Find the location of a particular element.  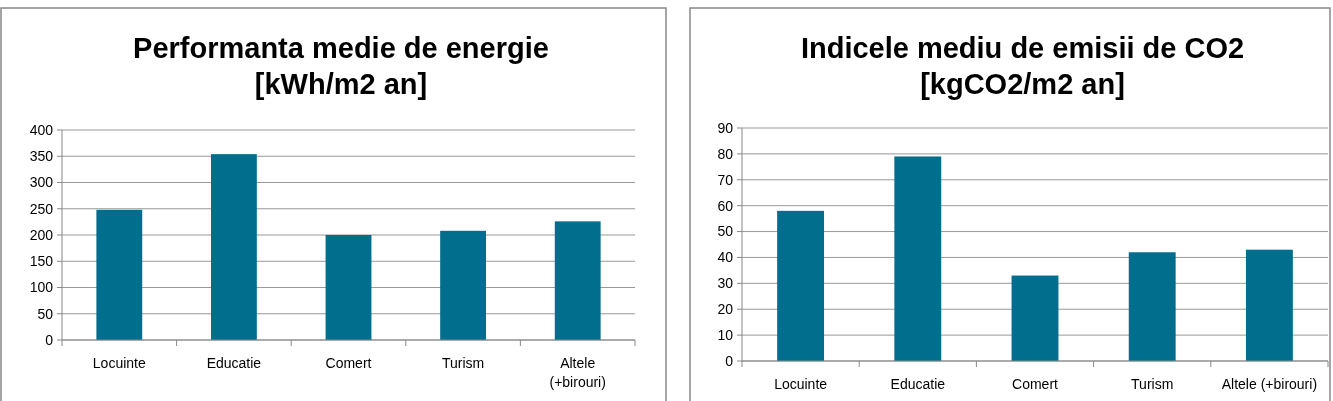

y-tick-label: 70 is located at coordinates (725, 179).